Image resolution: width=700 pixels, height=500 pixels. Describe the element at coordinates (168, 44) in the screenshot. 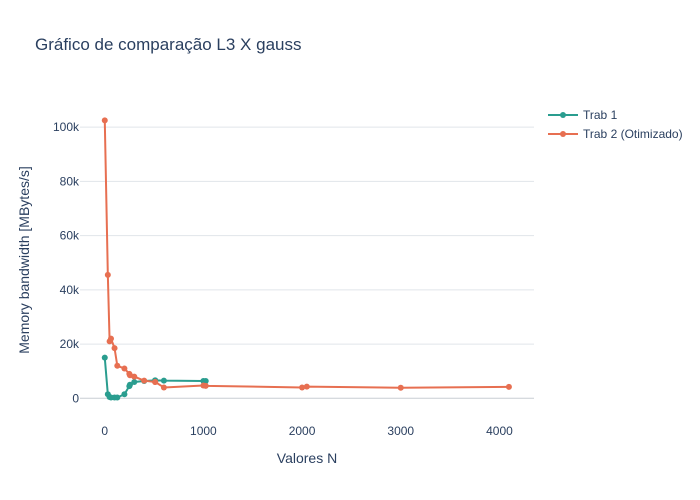

I see `chart-title: Gráfico de comparação L3 X gauss` at that location.